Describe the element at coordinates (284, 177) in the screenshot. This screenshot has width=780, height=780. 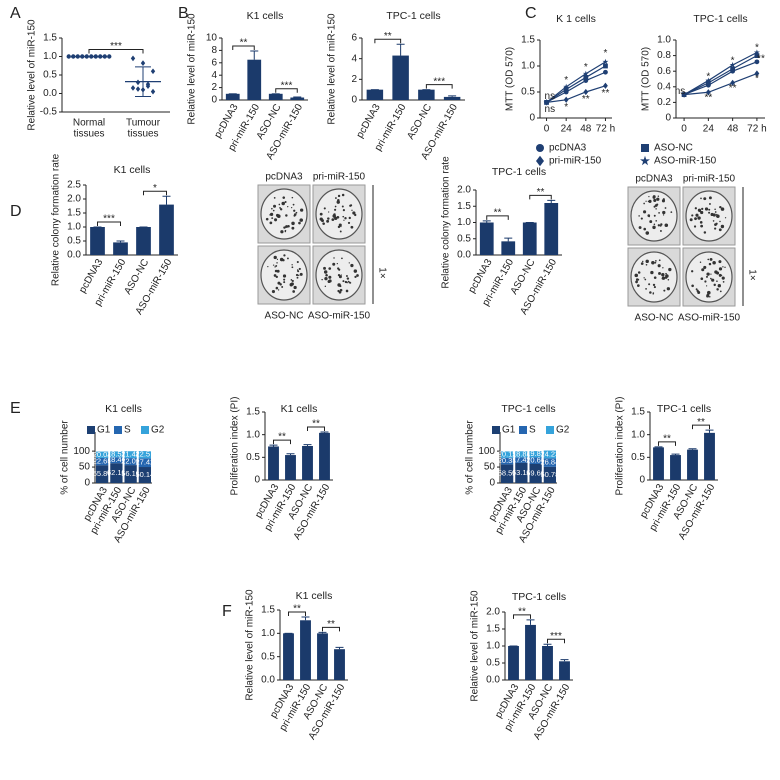
I see `image-label: pcDNA3` at that location.